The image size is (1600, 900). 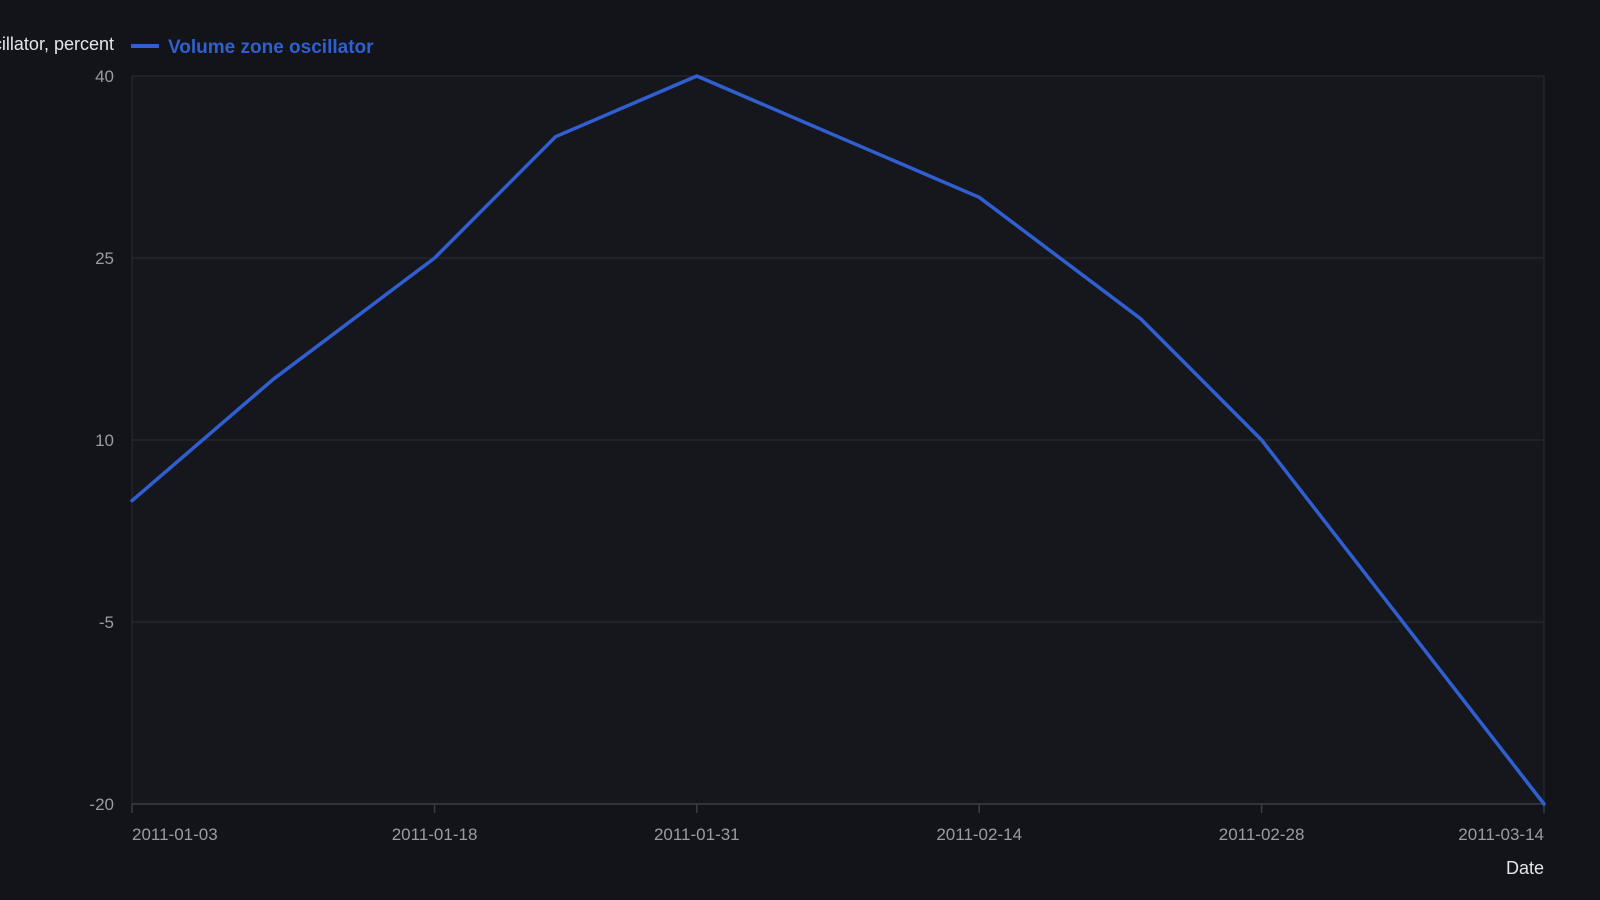 What do you see at coordinates (104, 258) in the screenshot?
I see `y-tick-label: 25` at bounding box center [104, 258].